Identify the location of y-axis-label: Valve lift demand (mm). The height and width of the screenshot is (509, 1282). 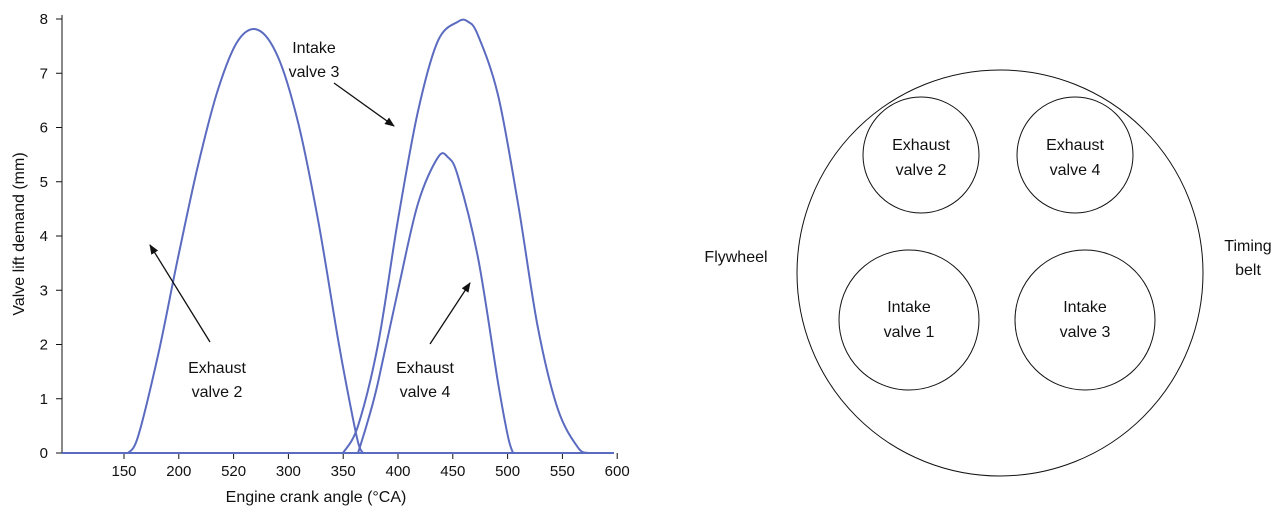
(19, 233).